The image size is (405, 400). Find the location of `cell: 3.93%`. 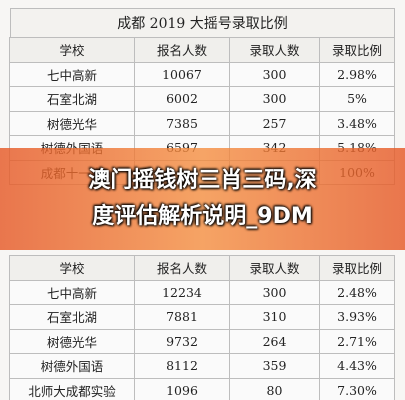

cell: 3.93% is located at coordinates (357, 317).